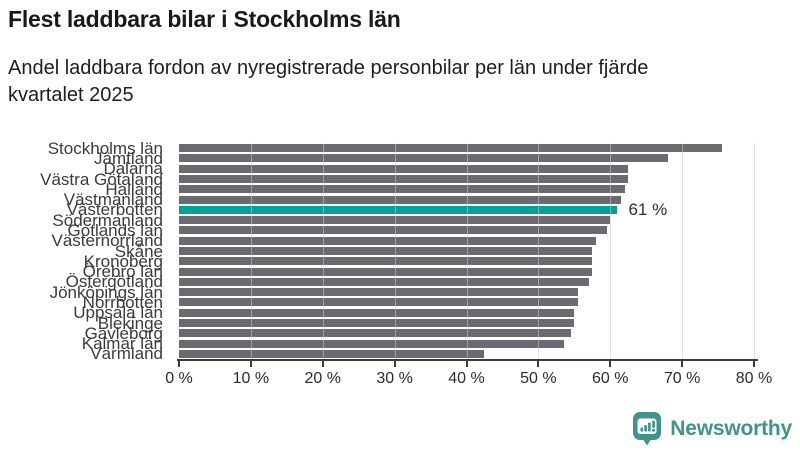 This screenshot has width=800, height=450. I want to click on chart-subtitle-line2: kvartalet 2025, so click(71, 95).